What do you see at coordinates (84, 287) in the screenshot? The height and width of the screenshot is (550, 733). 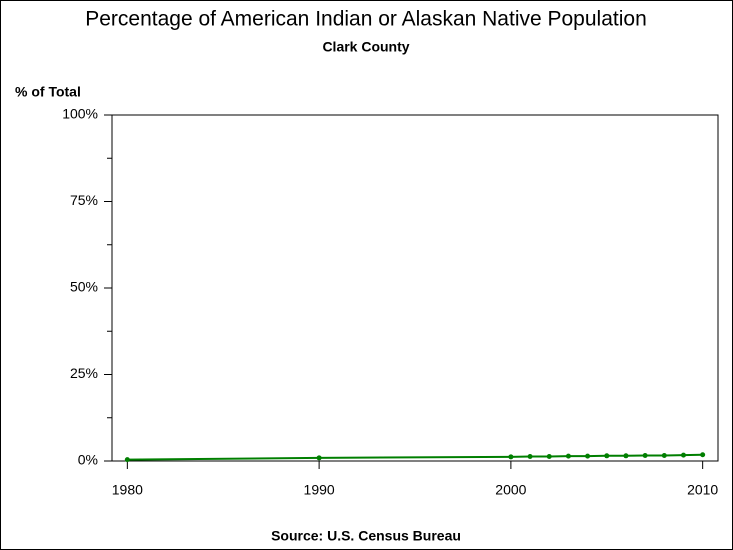 I see `y-tick-label: 50%` at bounding box center [84, 287].